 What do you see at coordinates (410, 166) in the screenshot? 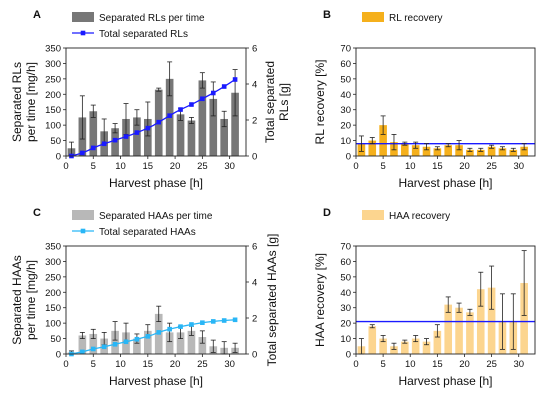
I see `x-tick-label: 10` at bounding box center [410, 166].